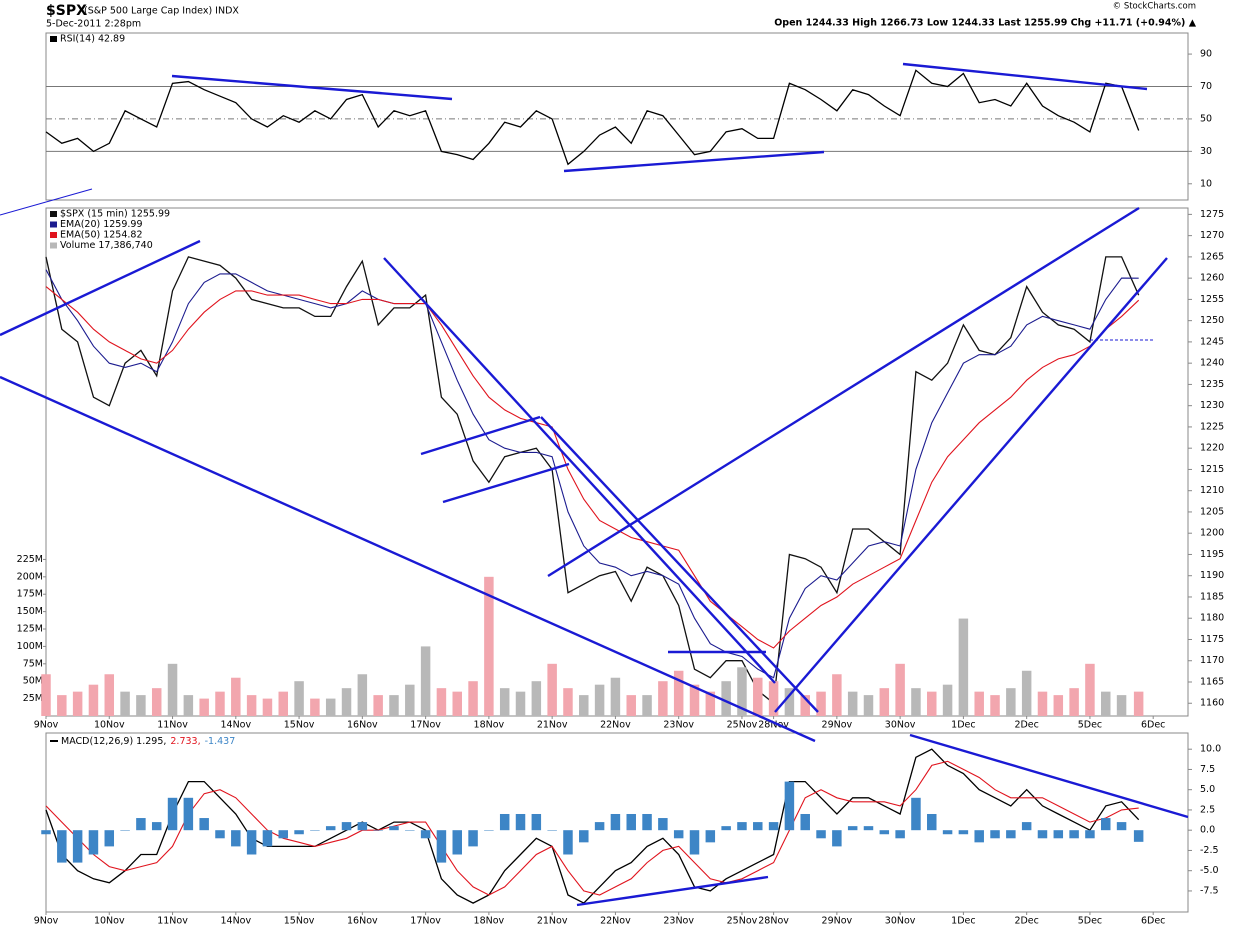  I want to click on y2-tick-label: 100M, so click(30, 646).